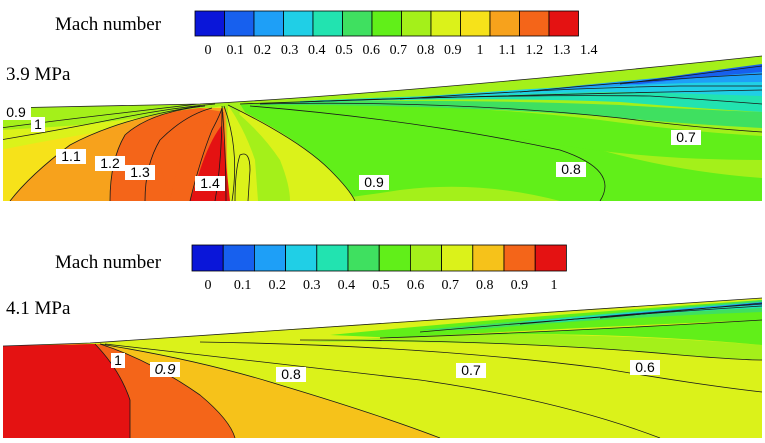 This screenshot has height=443, width=765. Describe the element at coordinates (589, 50) in the screenshot. I see `legend-top-tick-label: 1.4` at that location.